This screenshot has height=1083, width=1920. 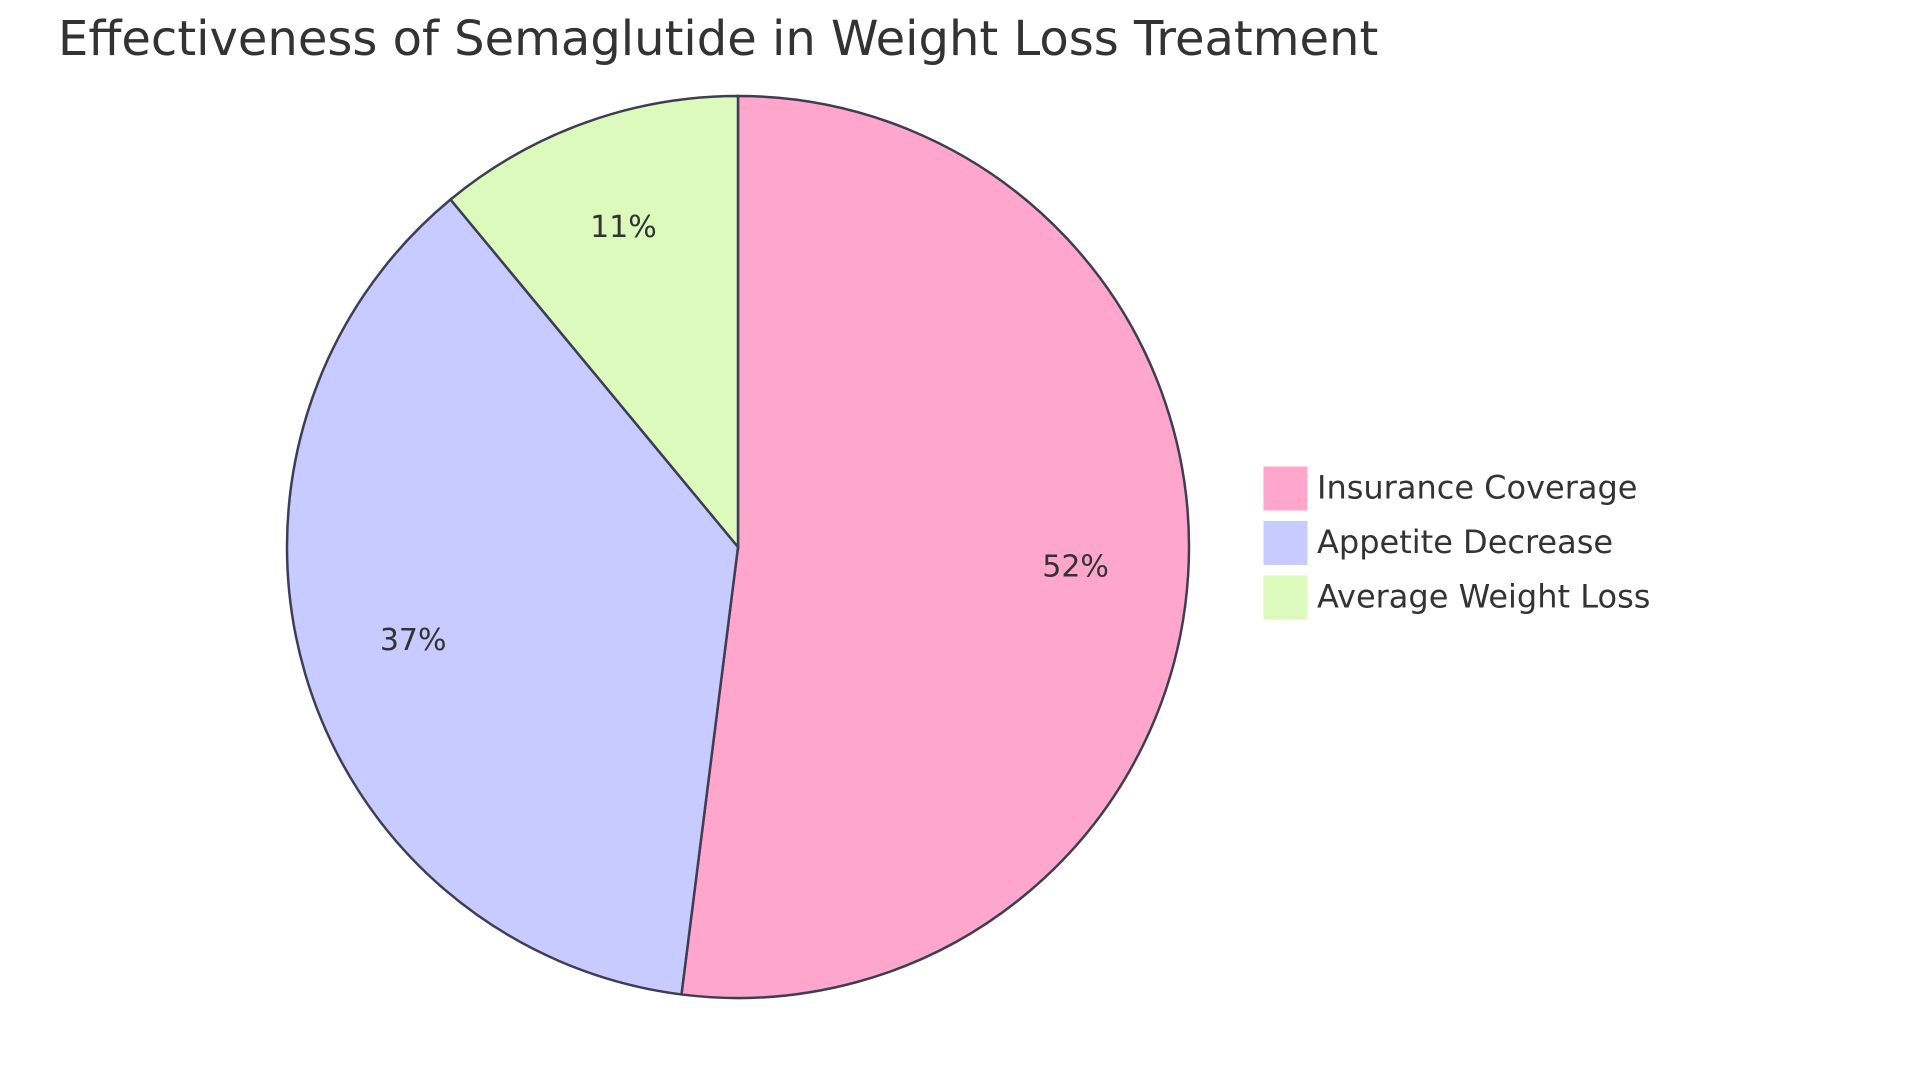 I want to click on legend-label: Average Weight Loss, so click(x=1483, y=597).